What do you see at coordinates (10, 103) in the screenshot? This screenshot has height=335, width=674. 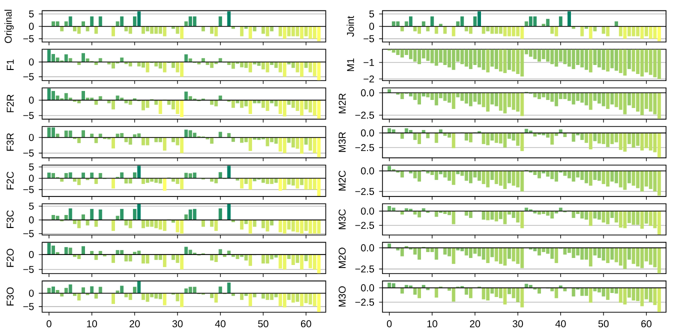 I see `y-axis-title: F2R` at bounding box center [10, 103].